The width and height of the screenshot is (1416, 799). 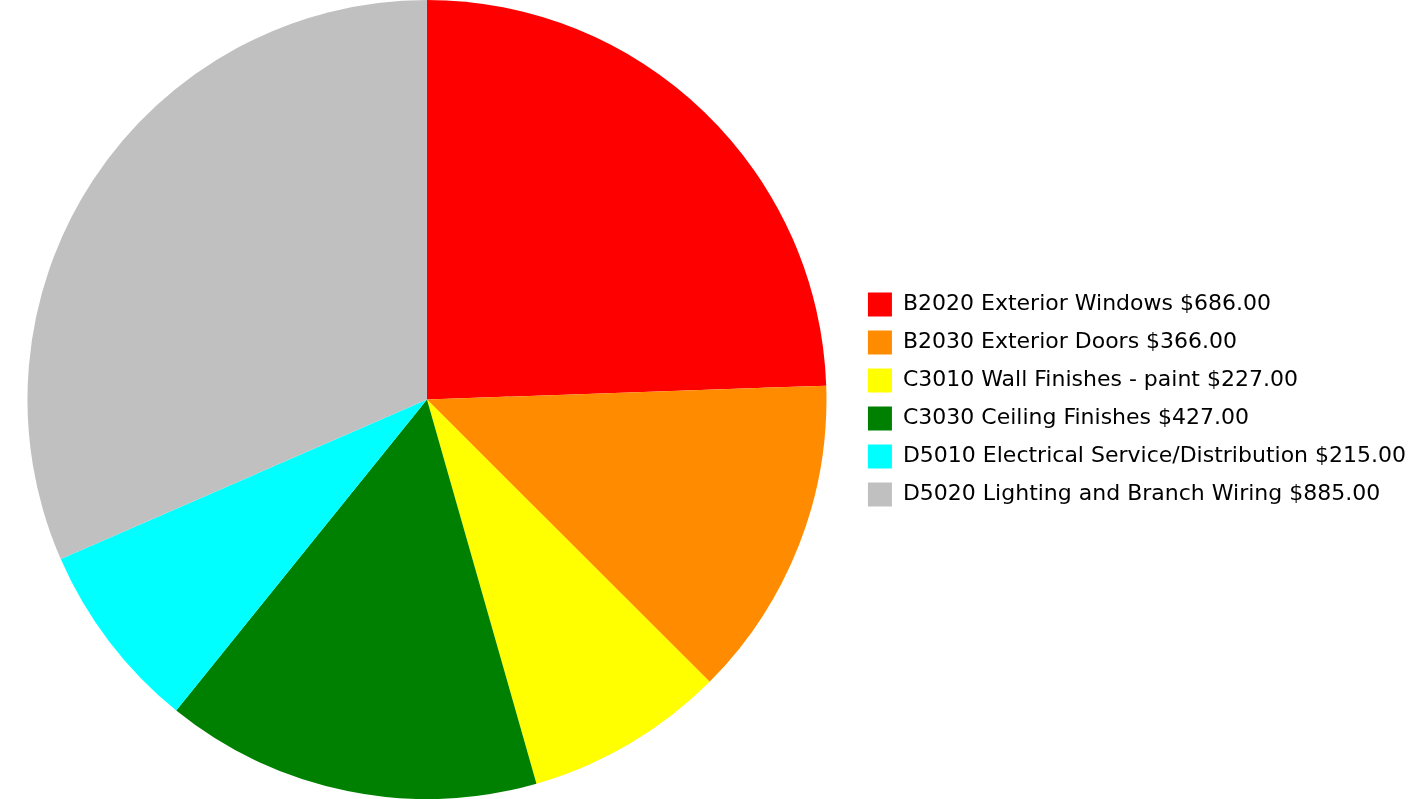 What do you see at coordinates (1141, 493) in the screenshot?
I see `legend-label: D5020 Lighting and Branch Wiring $885.00` at bounding box center [1141, 493].